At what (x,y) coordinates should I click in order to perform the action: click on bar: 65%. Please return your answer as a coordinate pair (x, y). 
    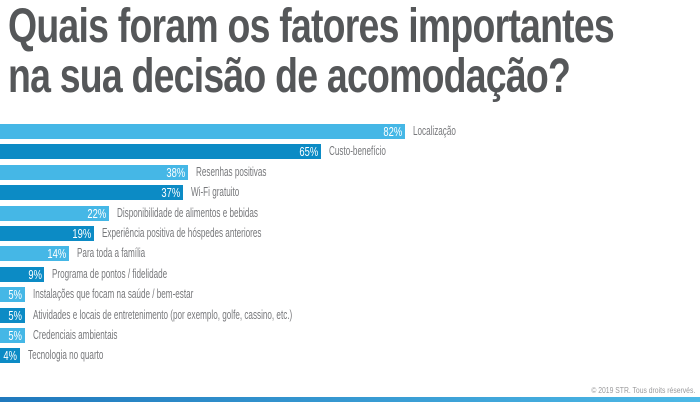
    Looking at the image, I should click on (161, 152).